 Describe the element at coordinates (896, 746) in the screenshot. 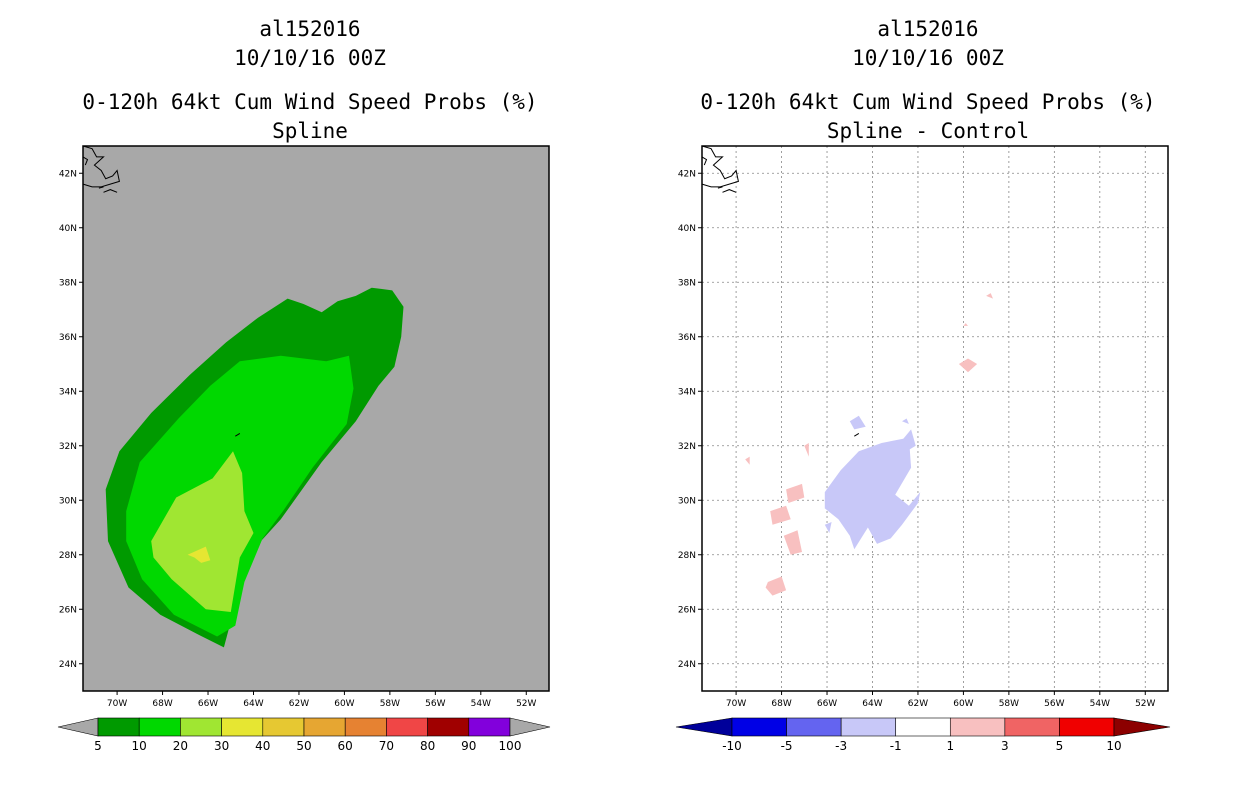

I see `colorbar-label: -1` at that location.